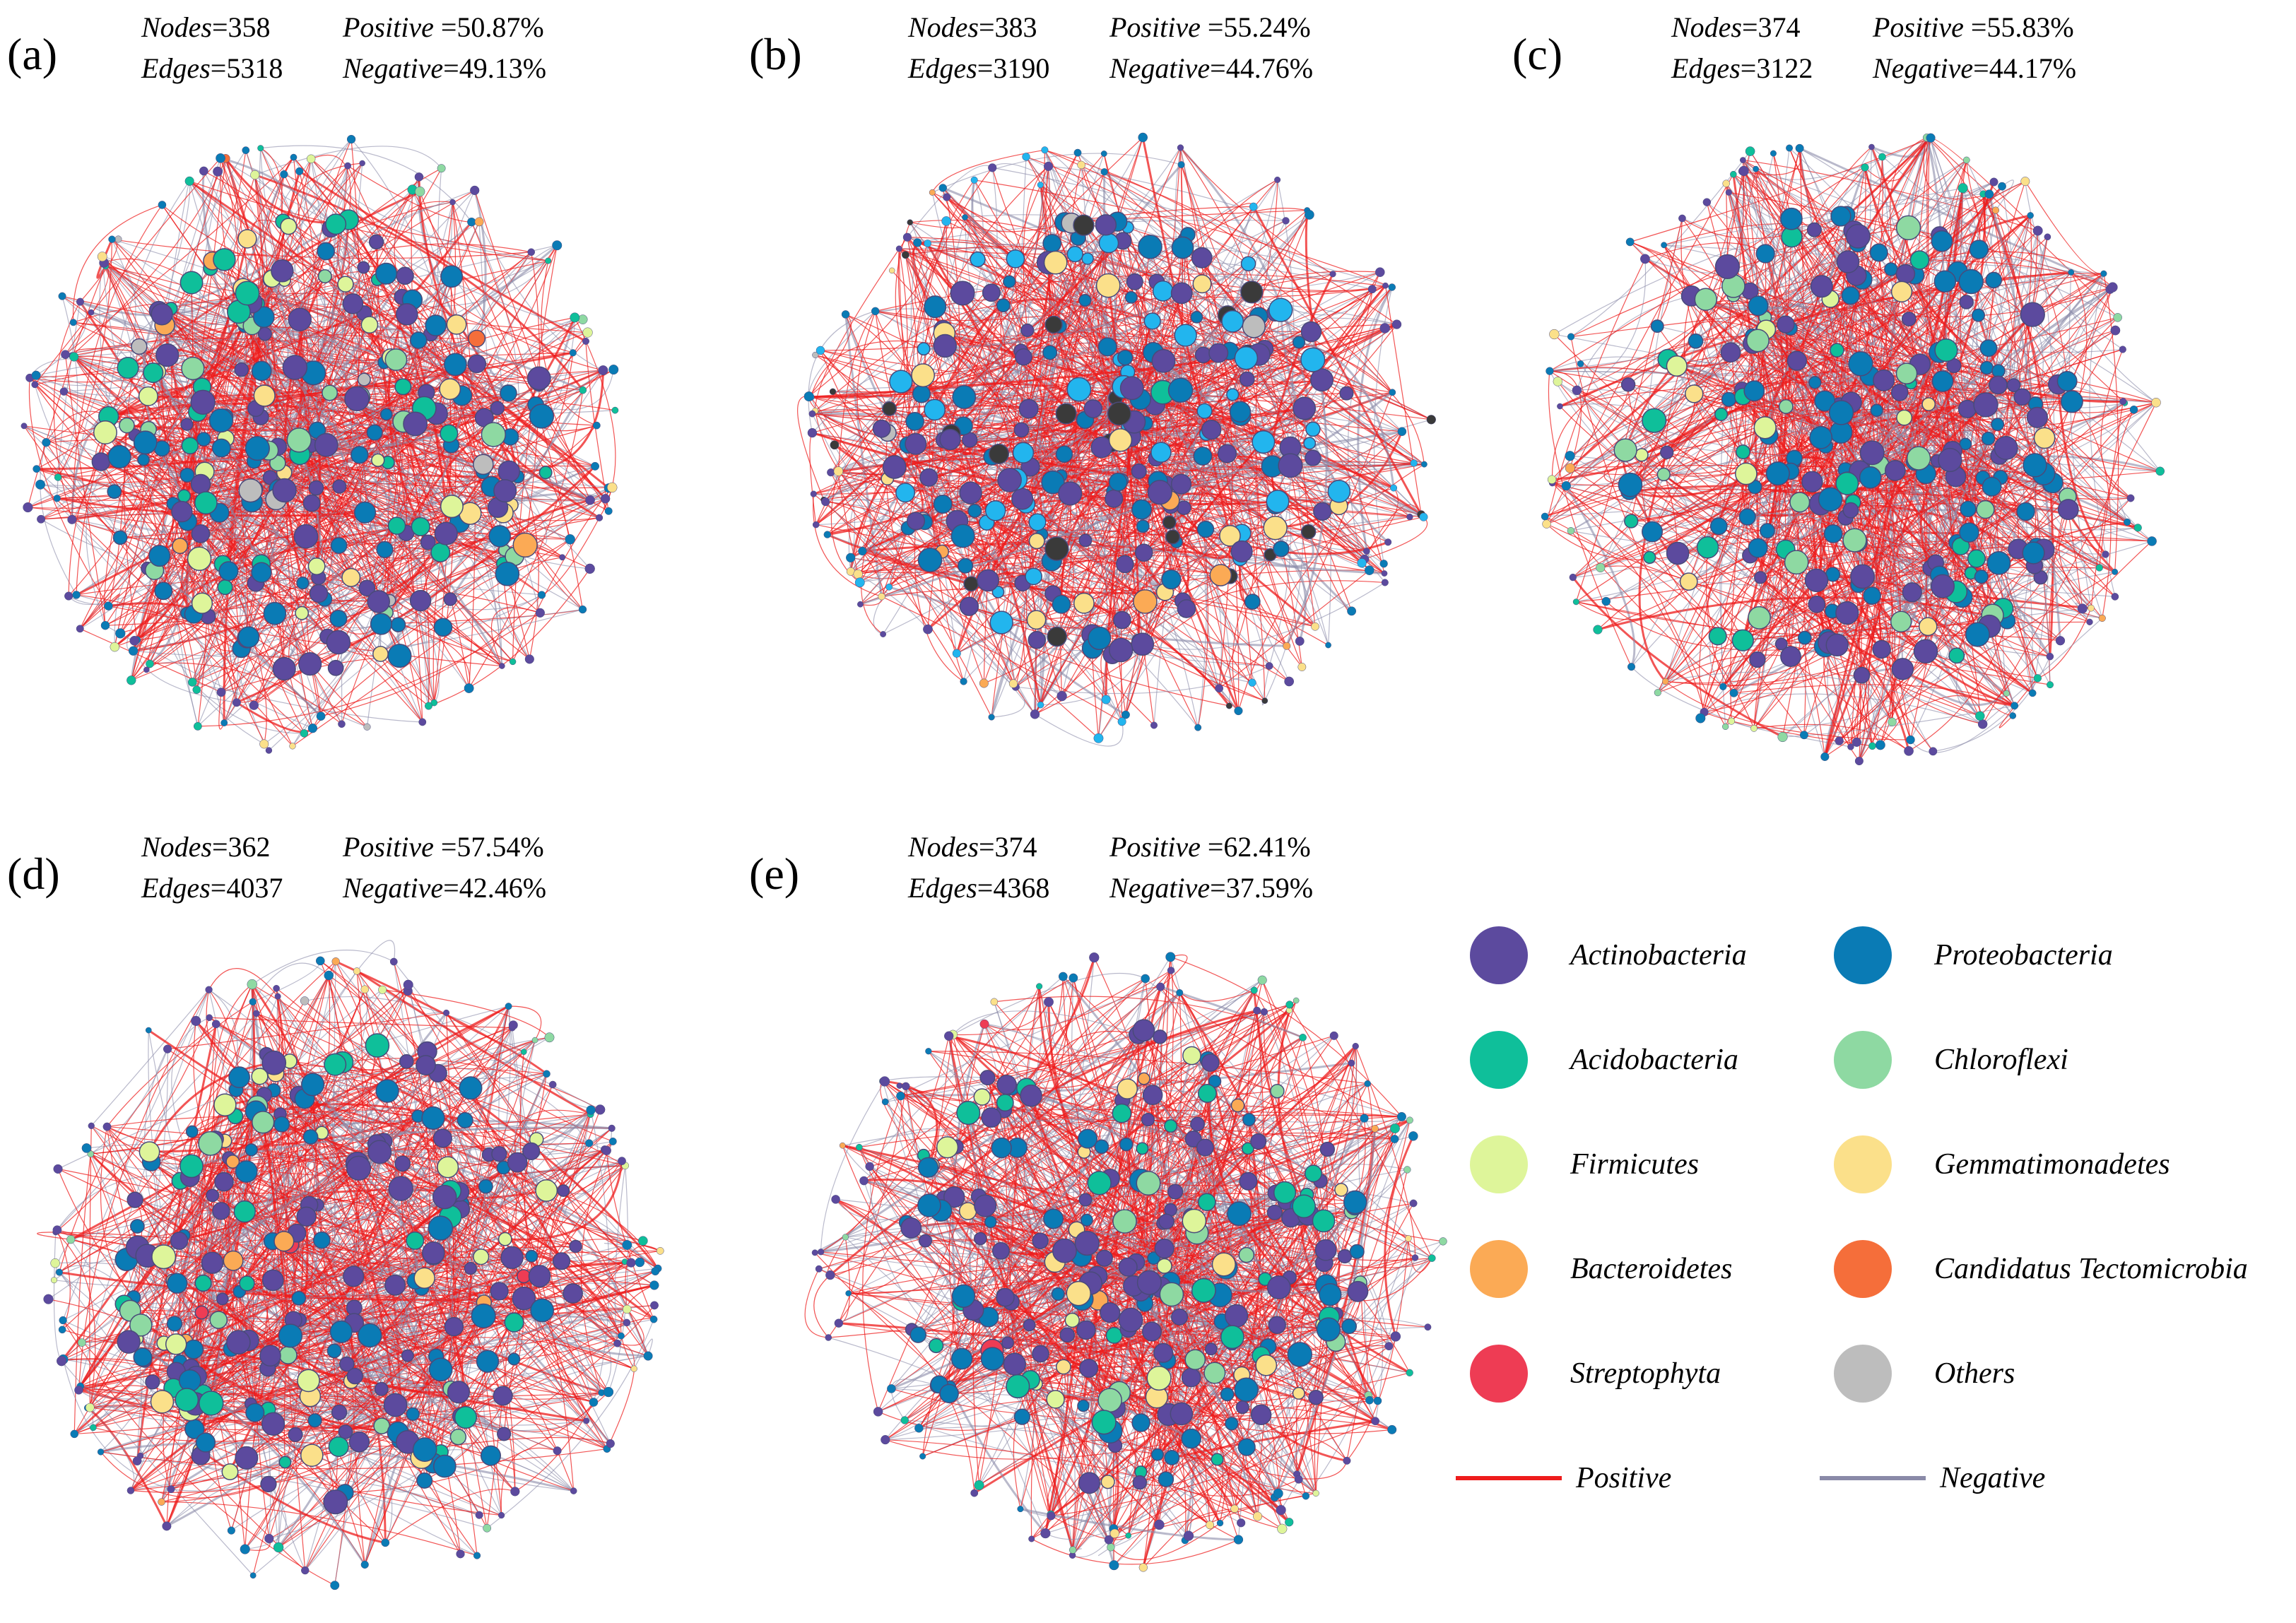  I want to click on network-graph, so click(351, 1265).